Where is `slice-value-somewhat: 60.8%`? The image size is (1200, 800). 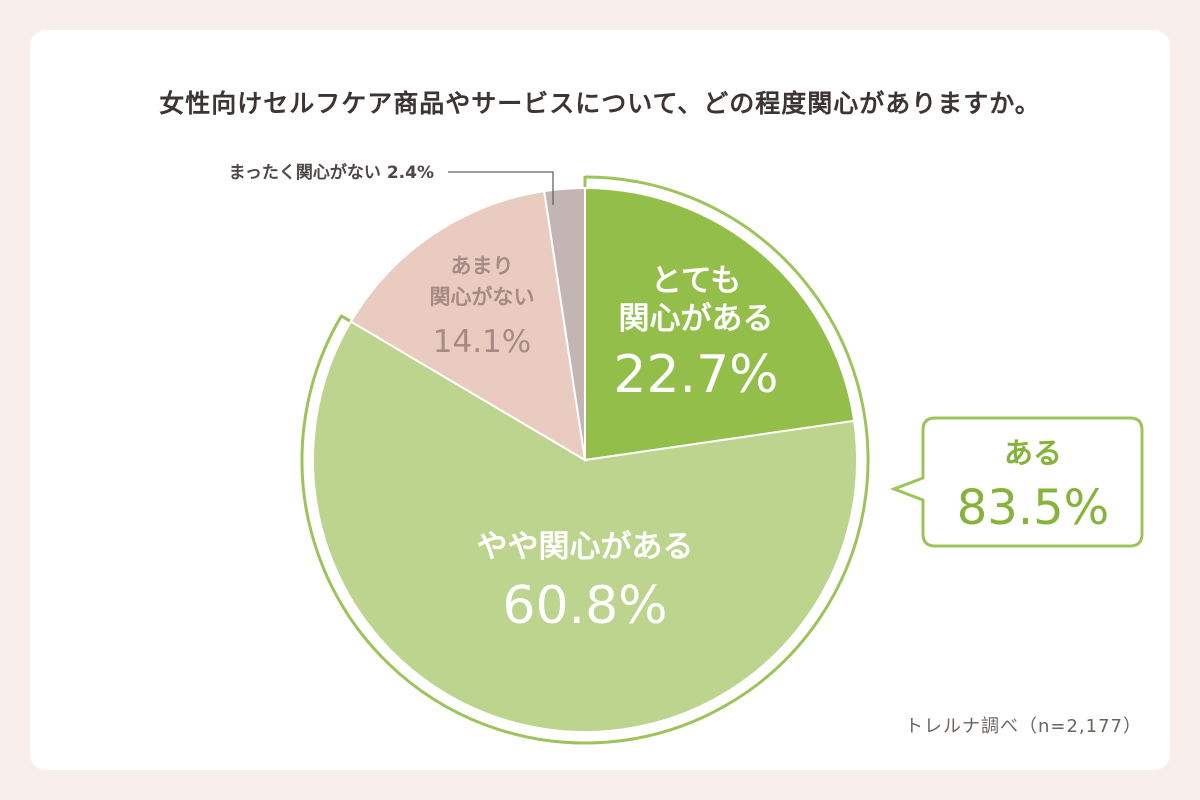
slice-value-somewhat: 60.8% is located at coordinates (584, 606).